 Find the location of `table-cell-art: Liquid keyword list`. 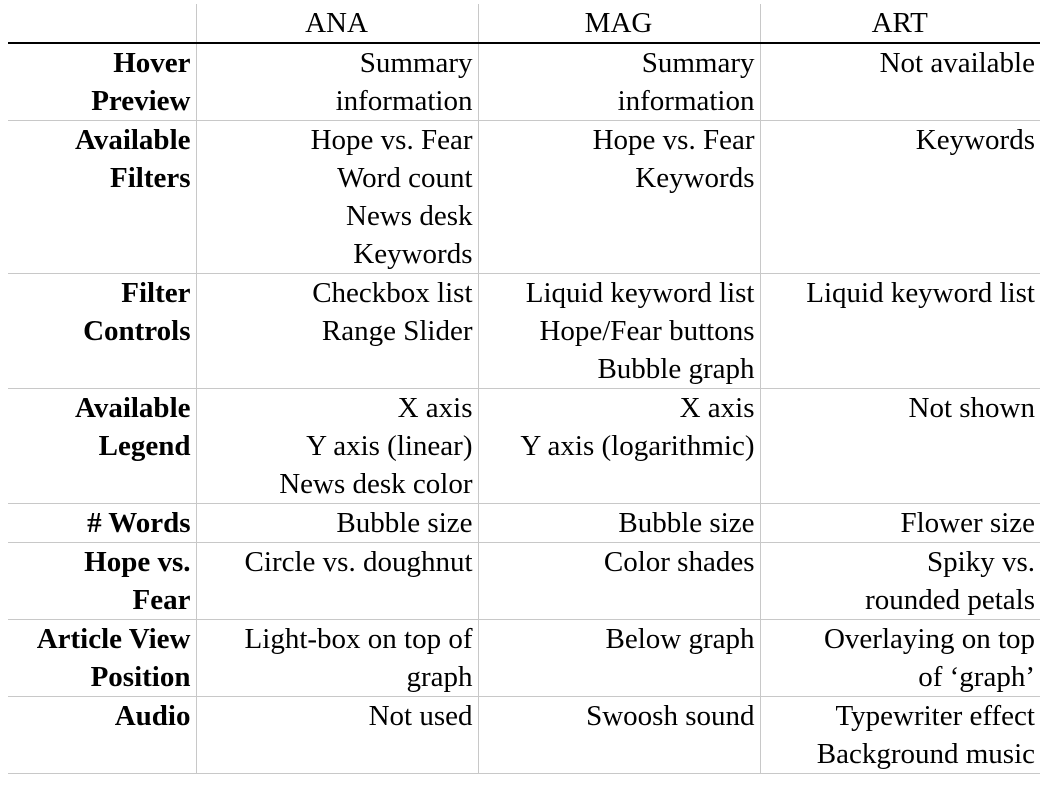

table-cell-art: Liquid keyword list is located at coordinates (899, 331).